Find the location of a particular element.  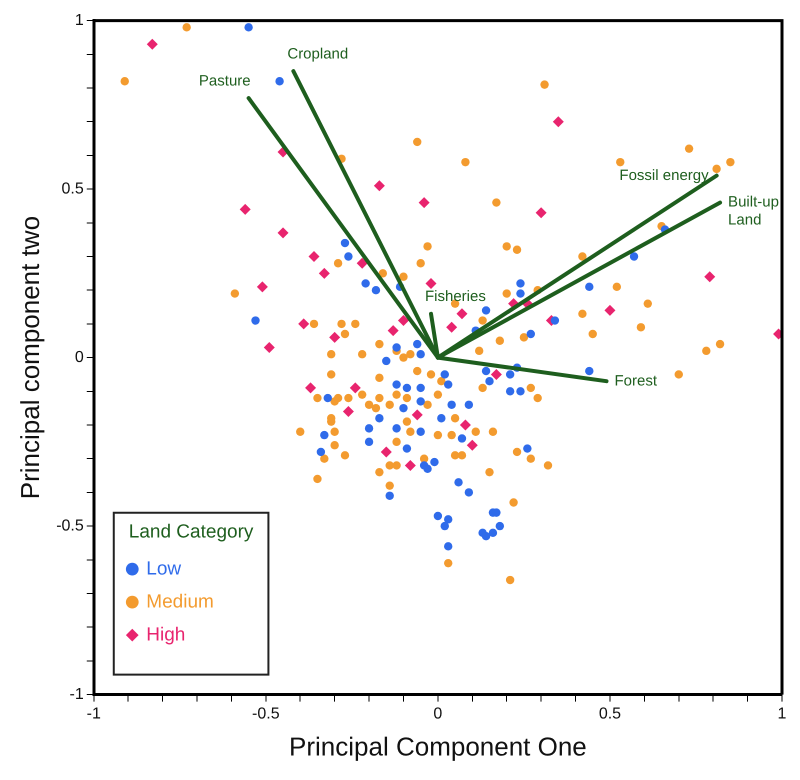

legend-label: Medium is located at coordinates (180, 601).